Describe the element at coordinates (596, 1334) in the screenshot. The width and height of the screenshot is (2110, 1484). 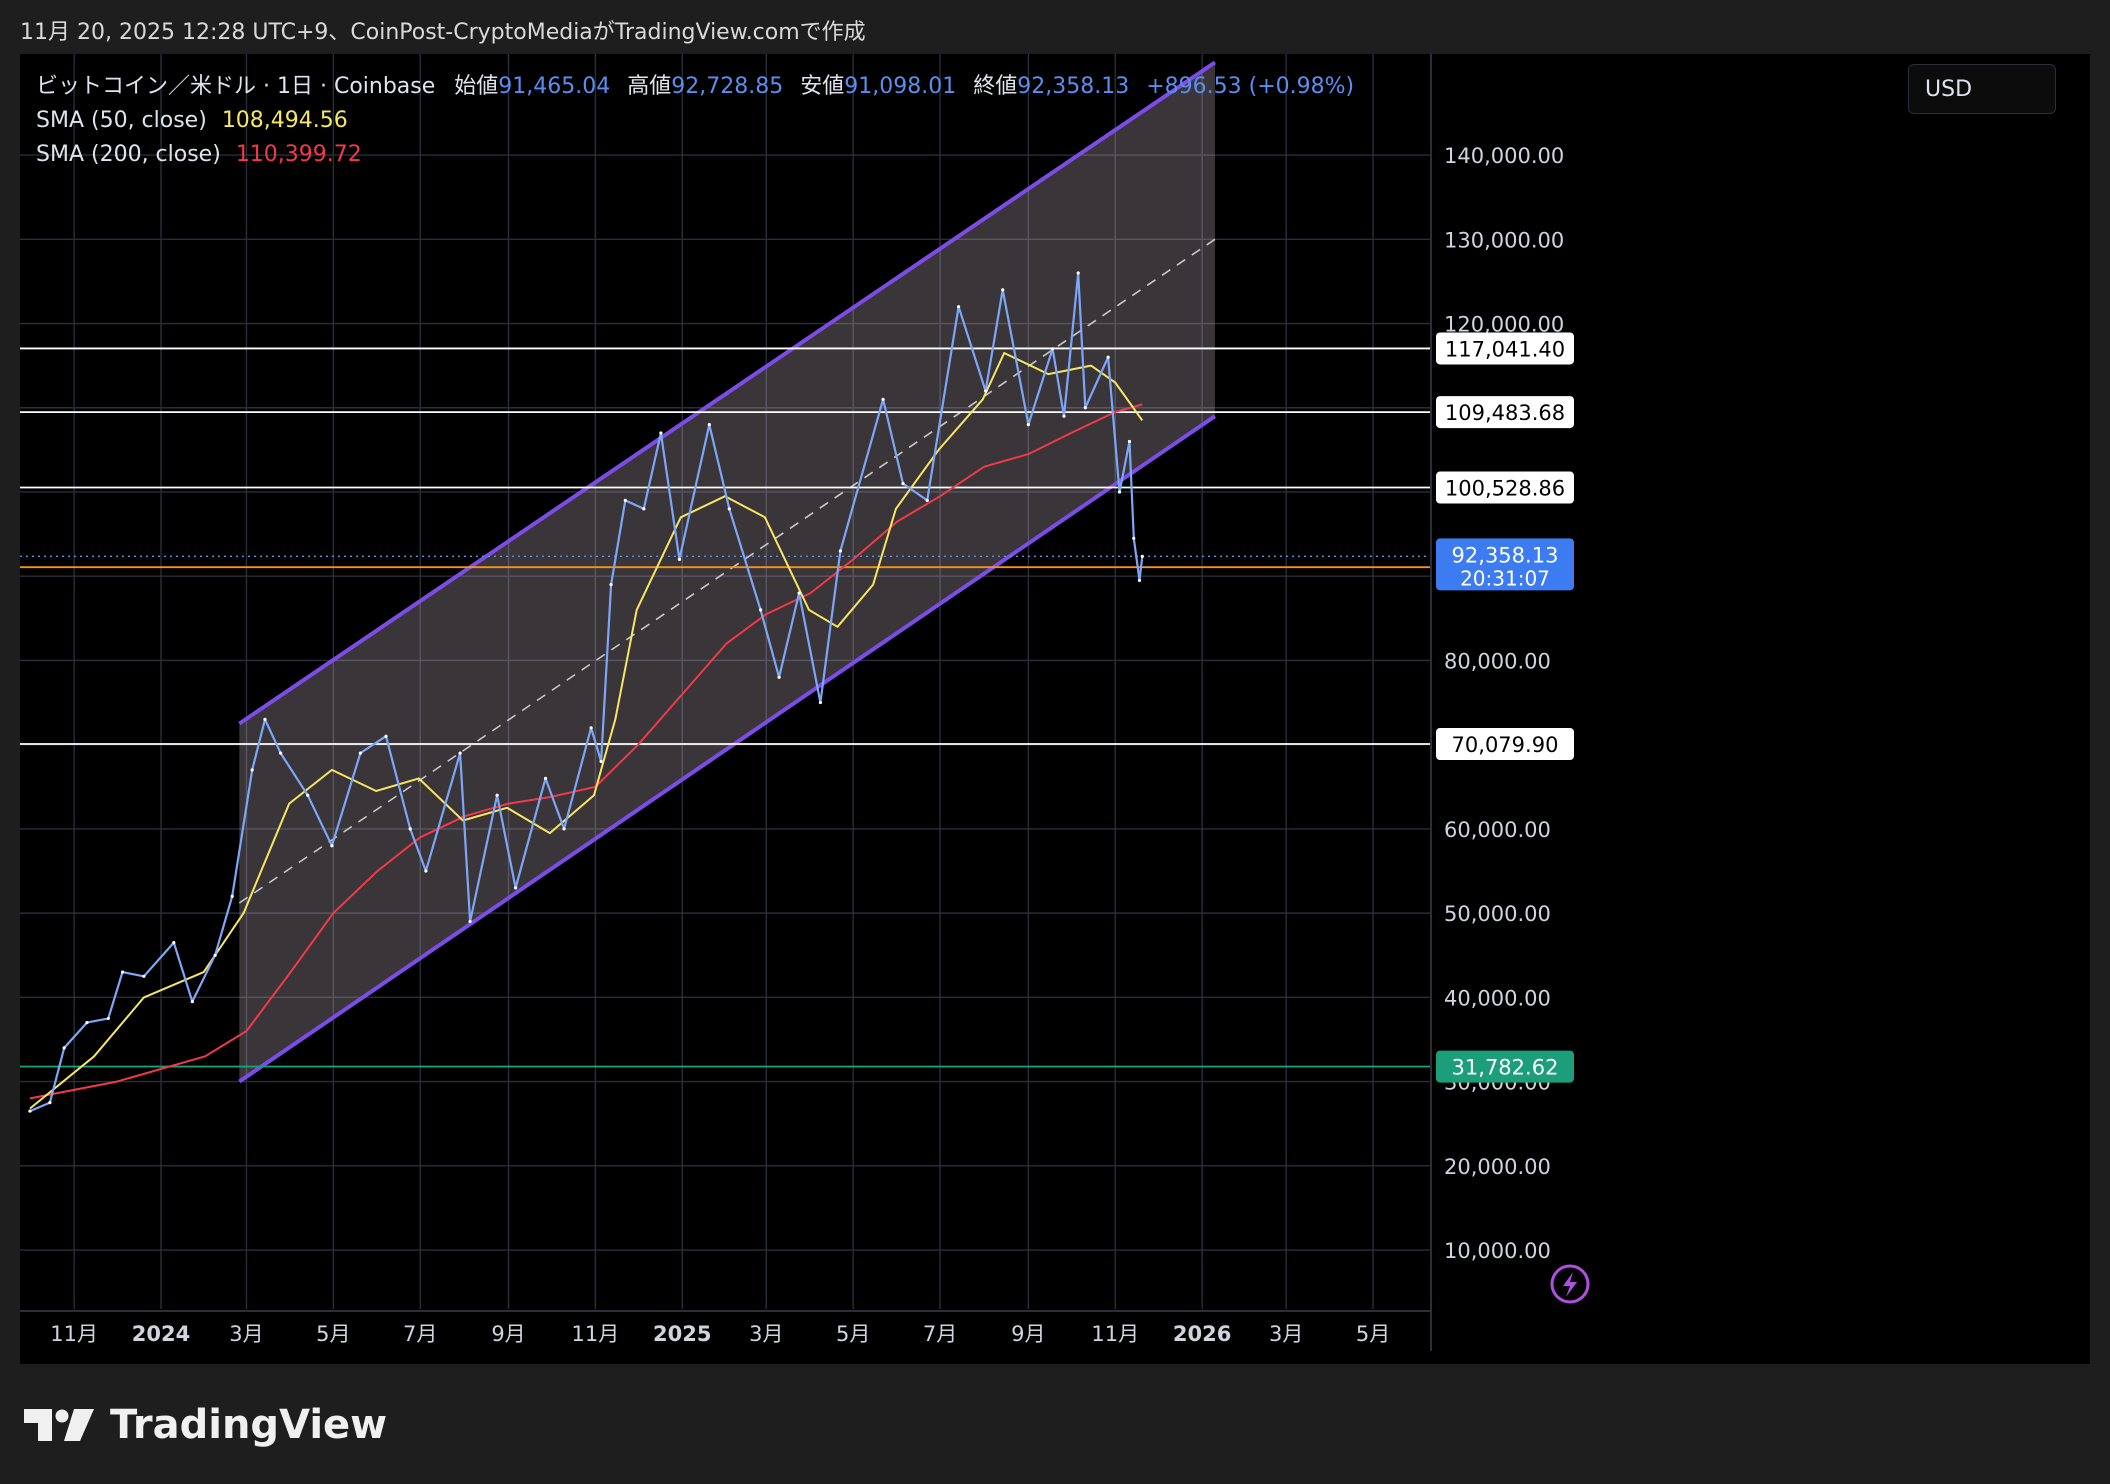
I see `x-tick-label-6: 11月` at that location.